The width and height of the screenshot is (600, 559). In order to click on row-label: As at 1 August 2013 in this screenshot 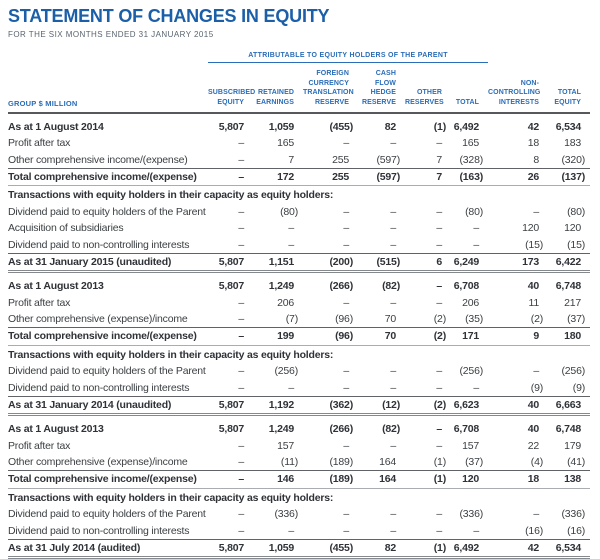, I will do `click(56, 429)`.